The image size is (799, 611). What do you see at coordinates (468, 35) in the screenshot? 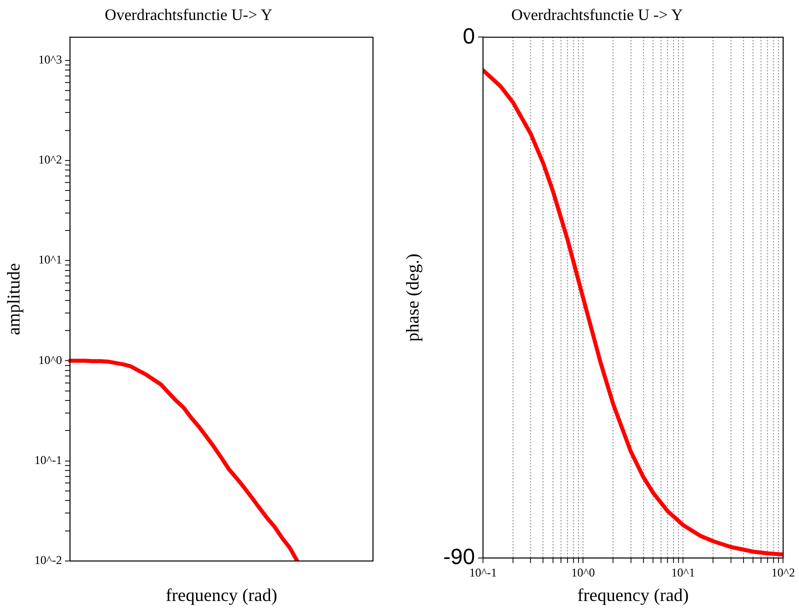
I see `y-tick-label: 0` at bounding box center [468, 35].